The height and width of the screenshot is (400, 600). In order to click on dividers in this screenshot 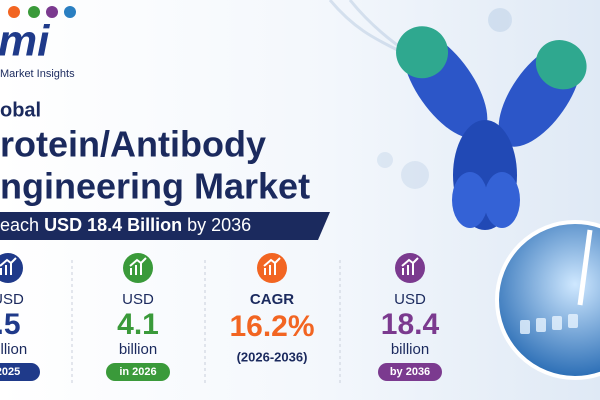, I will do `click(206, 322)`.